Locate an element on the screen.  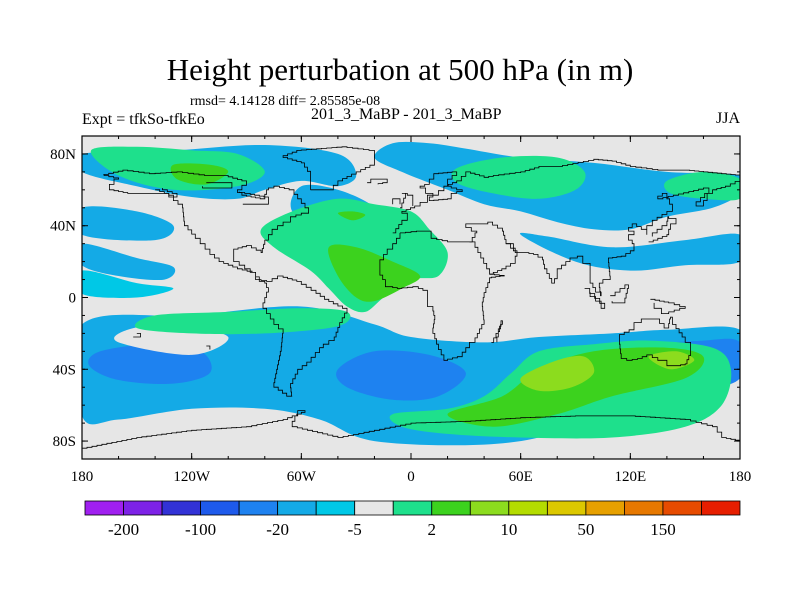
x-tick-label: 120E is located at coordinates (630, 477).